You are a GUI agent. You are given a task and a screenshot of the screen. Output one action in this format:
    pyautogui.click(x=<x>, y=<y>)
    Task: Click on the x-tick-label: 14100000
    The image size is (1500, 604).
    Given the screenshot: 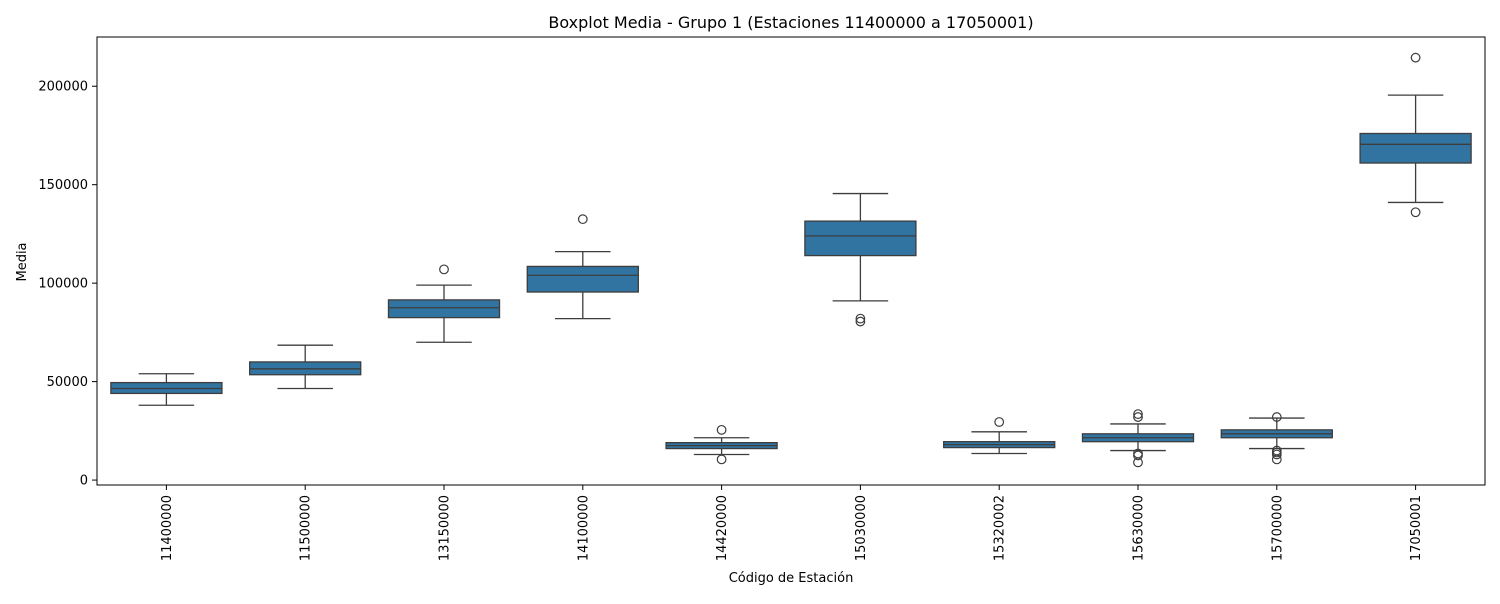 What is the action you would take?
    pyautogui.click(x=583, y=528)
    